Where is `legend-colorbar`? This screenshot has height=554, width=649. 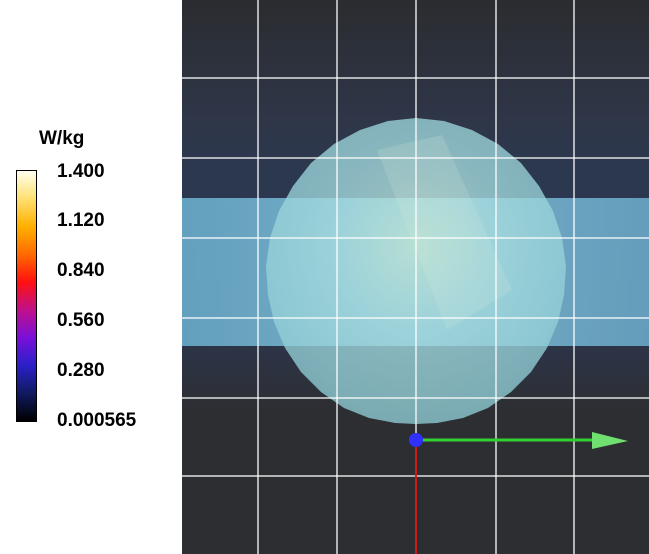 legend-colorbar is located at coordinates (26, 296).